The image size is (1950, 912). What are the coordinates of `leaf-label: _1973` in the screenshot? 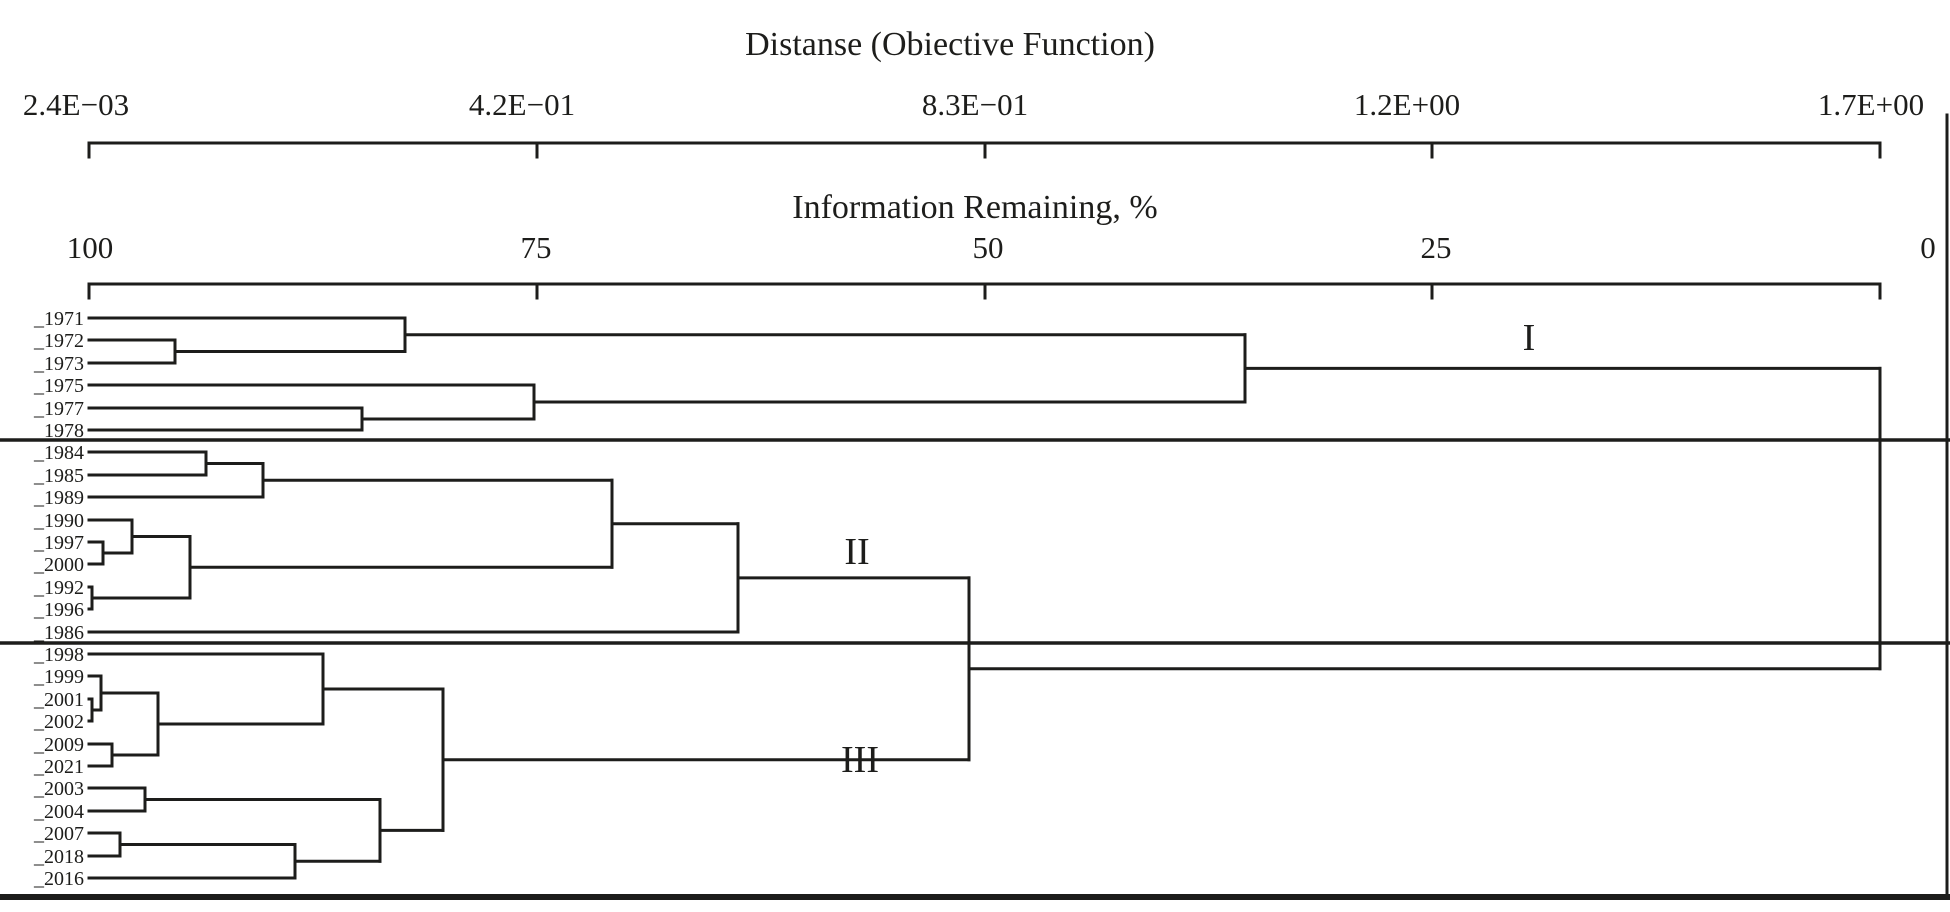 It's located at (58, 364).